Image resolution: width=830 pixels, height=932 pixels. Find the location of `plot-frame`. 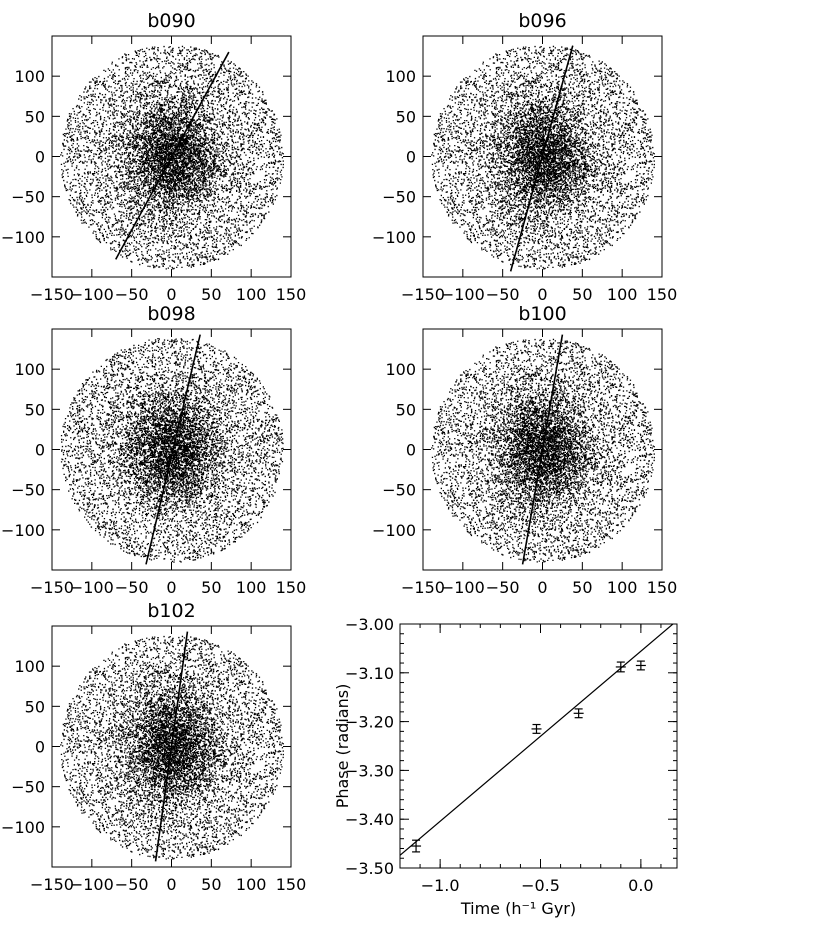

plot-frame is located at coordinates (538, 746).